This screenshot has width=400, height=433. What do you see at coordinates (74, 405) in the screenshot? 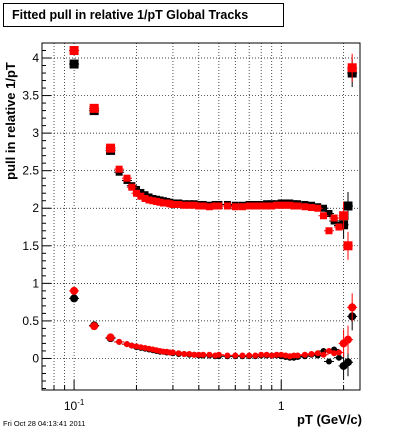
I see `x-tick-label: 10-1` at bounding box center [74, 405].